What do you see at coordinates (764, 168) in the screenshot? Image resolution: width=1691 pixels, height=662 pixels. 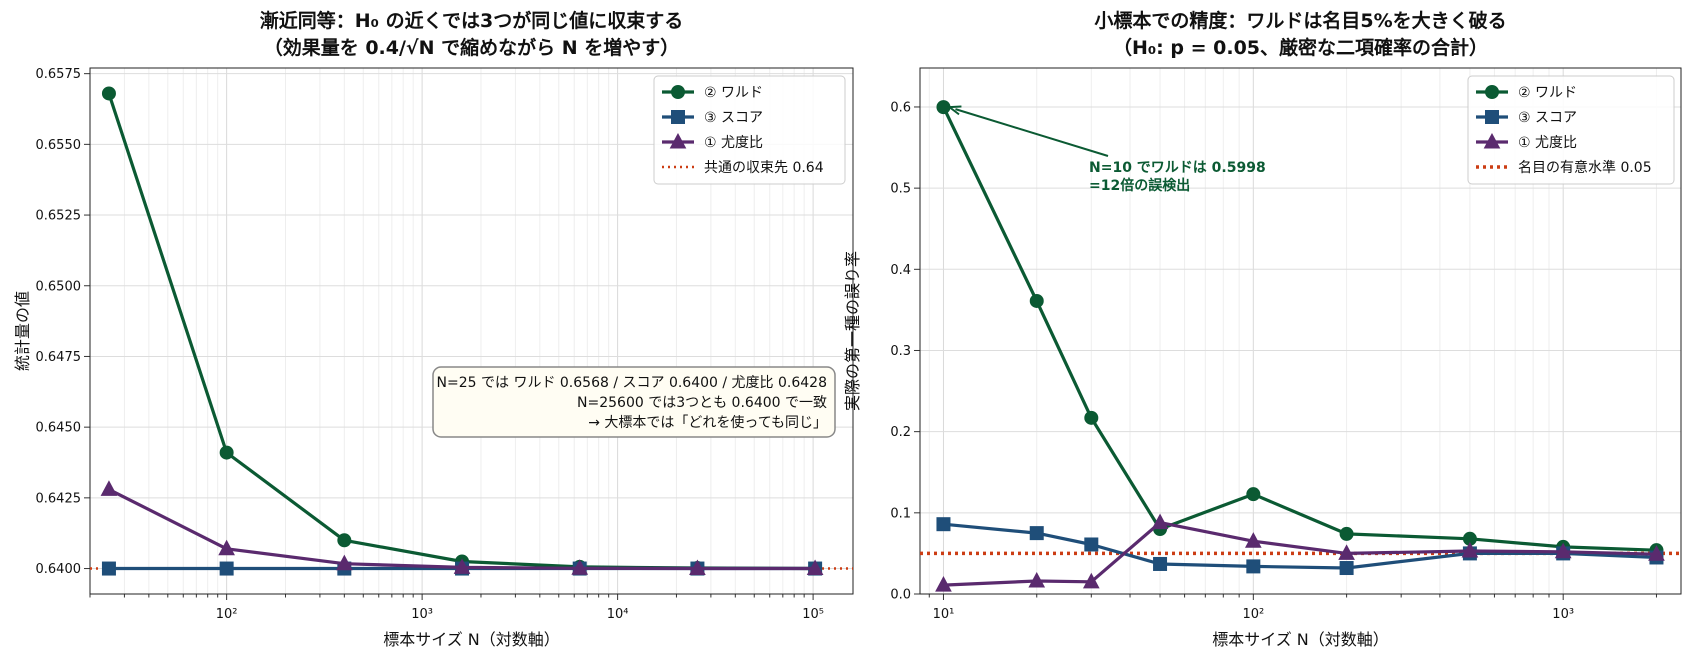 I see `legend-label-reference: 共通の収束先 0.64` at bounding box center [764, 168].